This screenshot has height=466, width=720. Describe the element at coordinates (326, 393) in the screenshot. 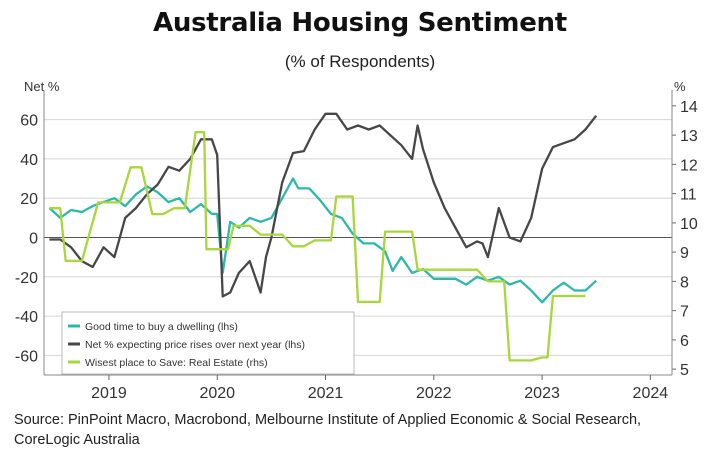

I see `x-axis-tick-label: 2021` at that location.